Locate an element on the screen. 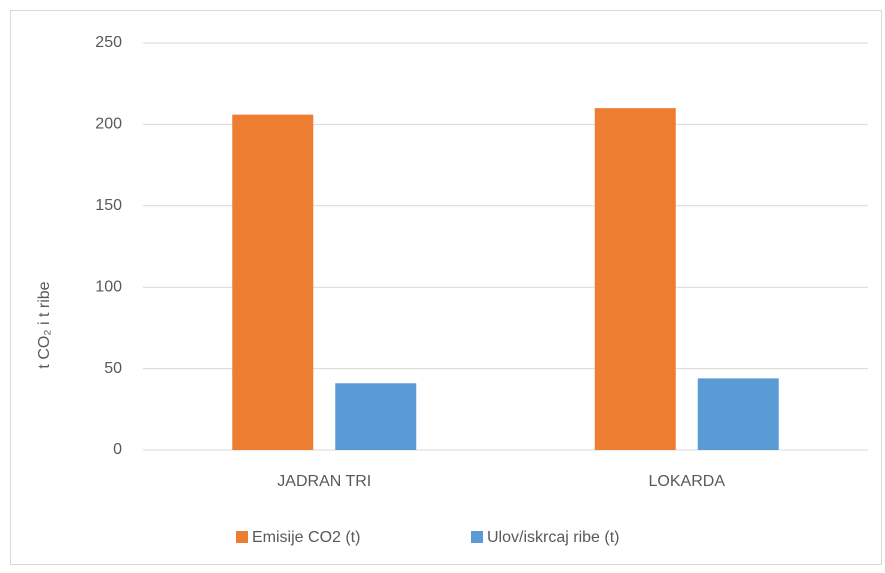  y-tick-label: 250 is located at coordinates (108, 42).